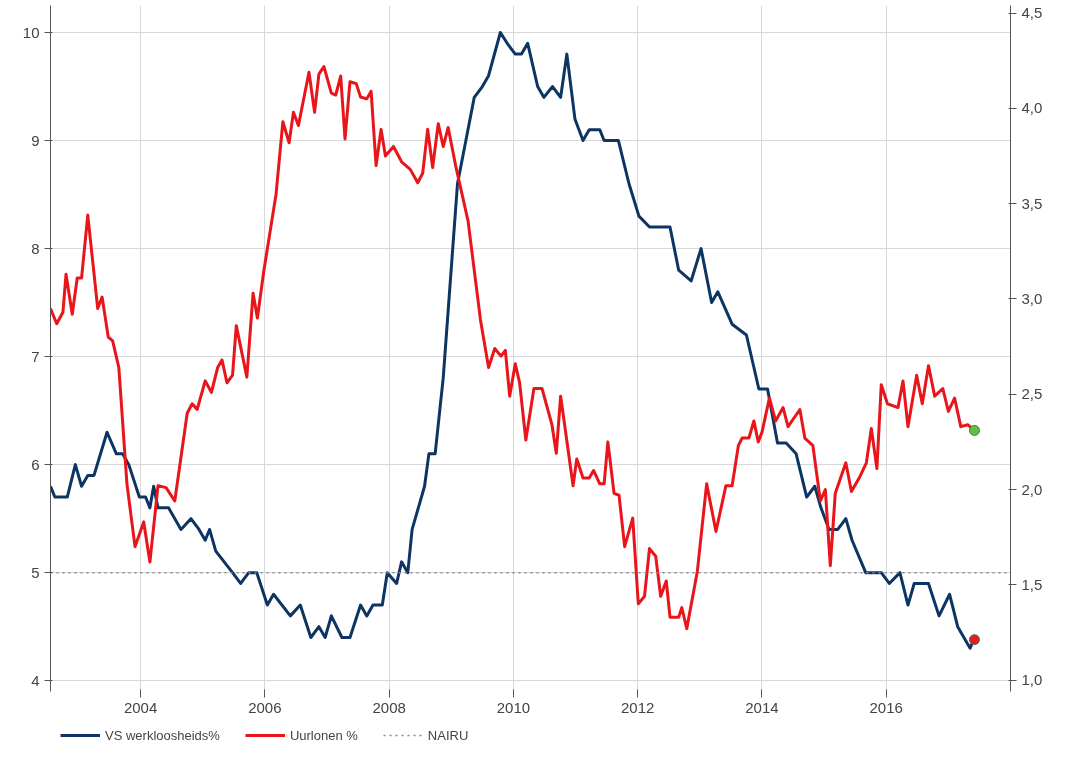 The height and width of the screenshot is (780, 1089). What do you see at coordinates (140, 707) in the screenshot?
I see `x-tick-label: 2004` at bounding box center [140, 707].